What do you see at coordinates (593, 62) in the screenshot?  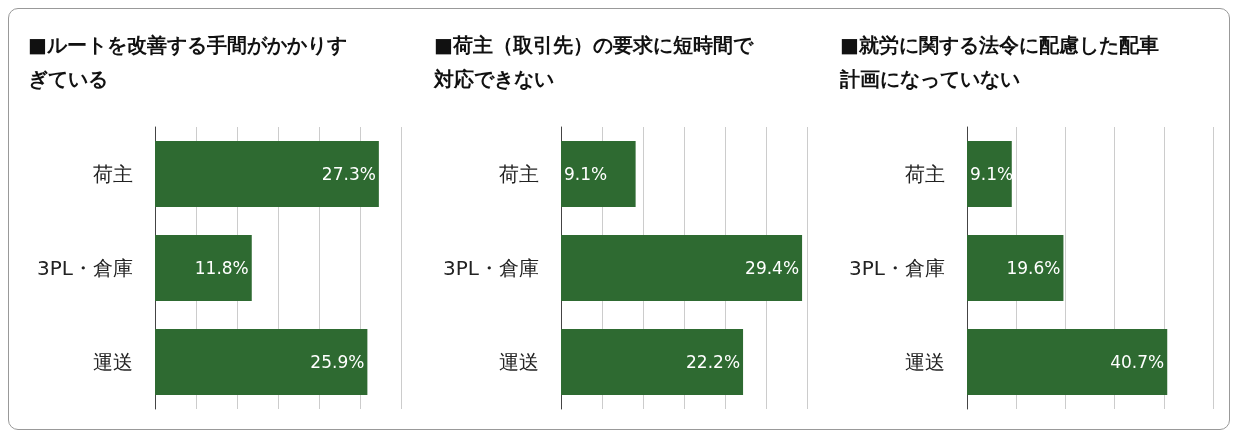 I see `chart-title: ■荷主（取引先）の要求に短時間で対応できない` at bounding box center [593, 62].